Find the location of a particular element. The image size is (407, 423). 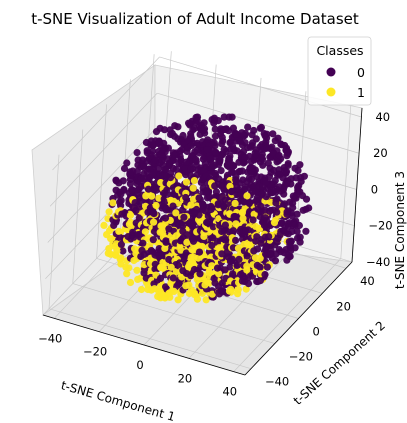

grid-line-z-left is located at coordinates (101, 186).